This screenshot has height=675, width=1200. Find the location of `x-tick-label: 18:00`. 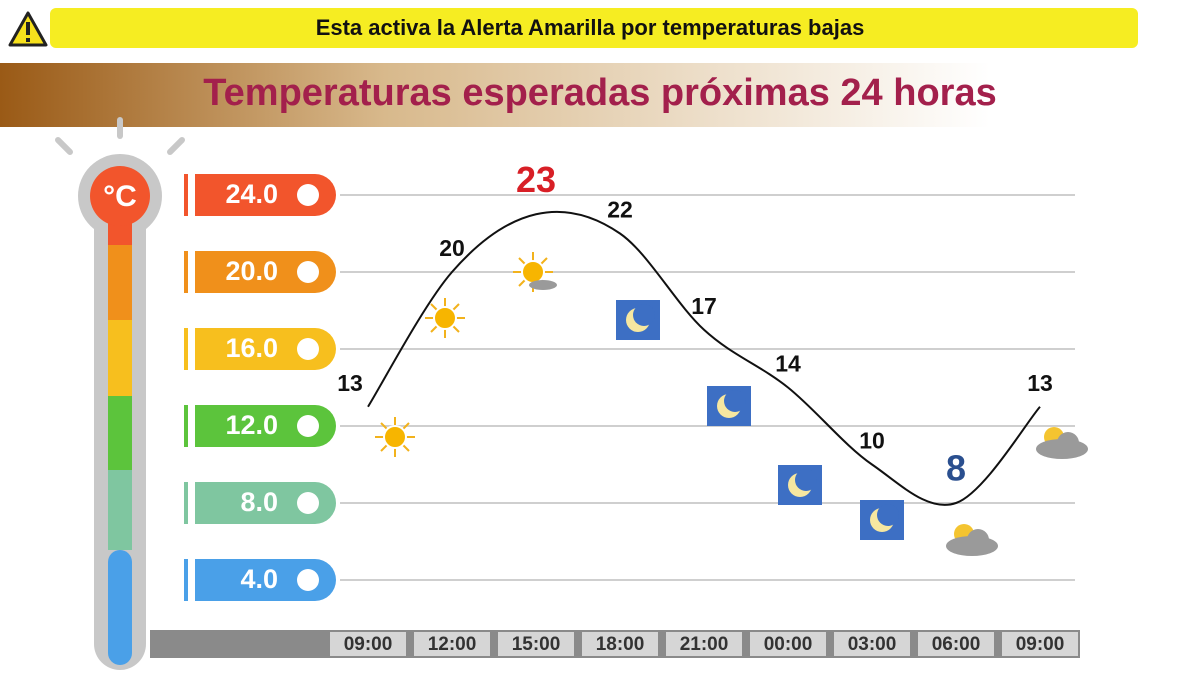

x-tick-label: 18:00 is located at coordinates (620, 644).